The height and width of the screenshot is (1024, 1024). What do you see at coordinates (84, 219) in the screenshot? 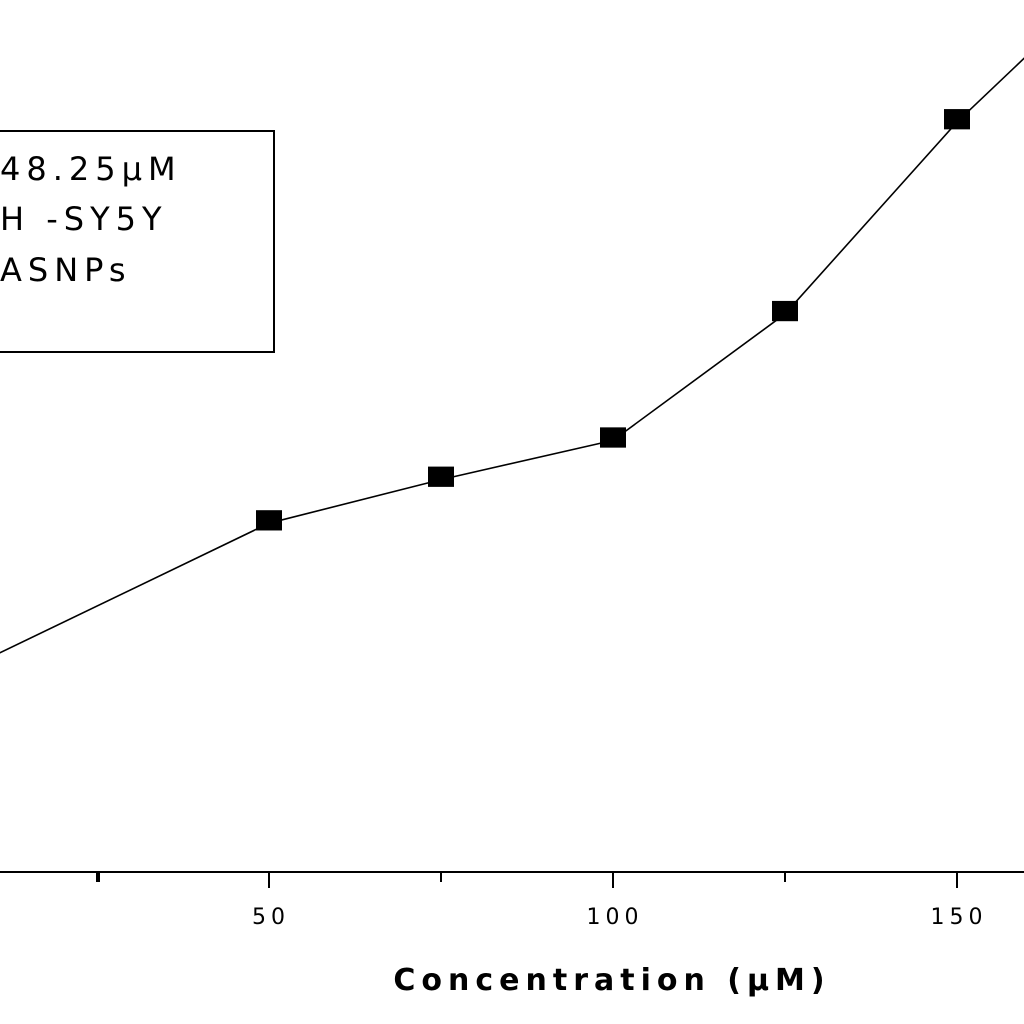
I see `legend-line-cell-line: H -SY5Y` at bounding box center [84, 219].